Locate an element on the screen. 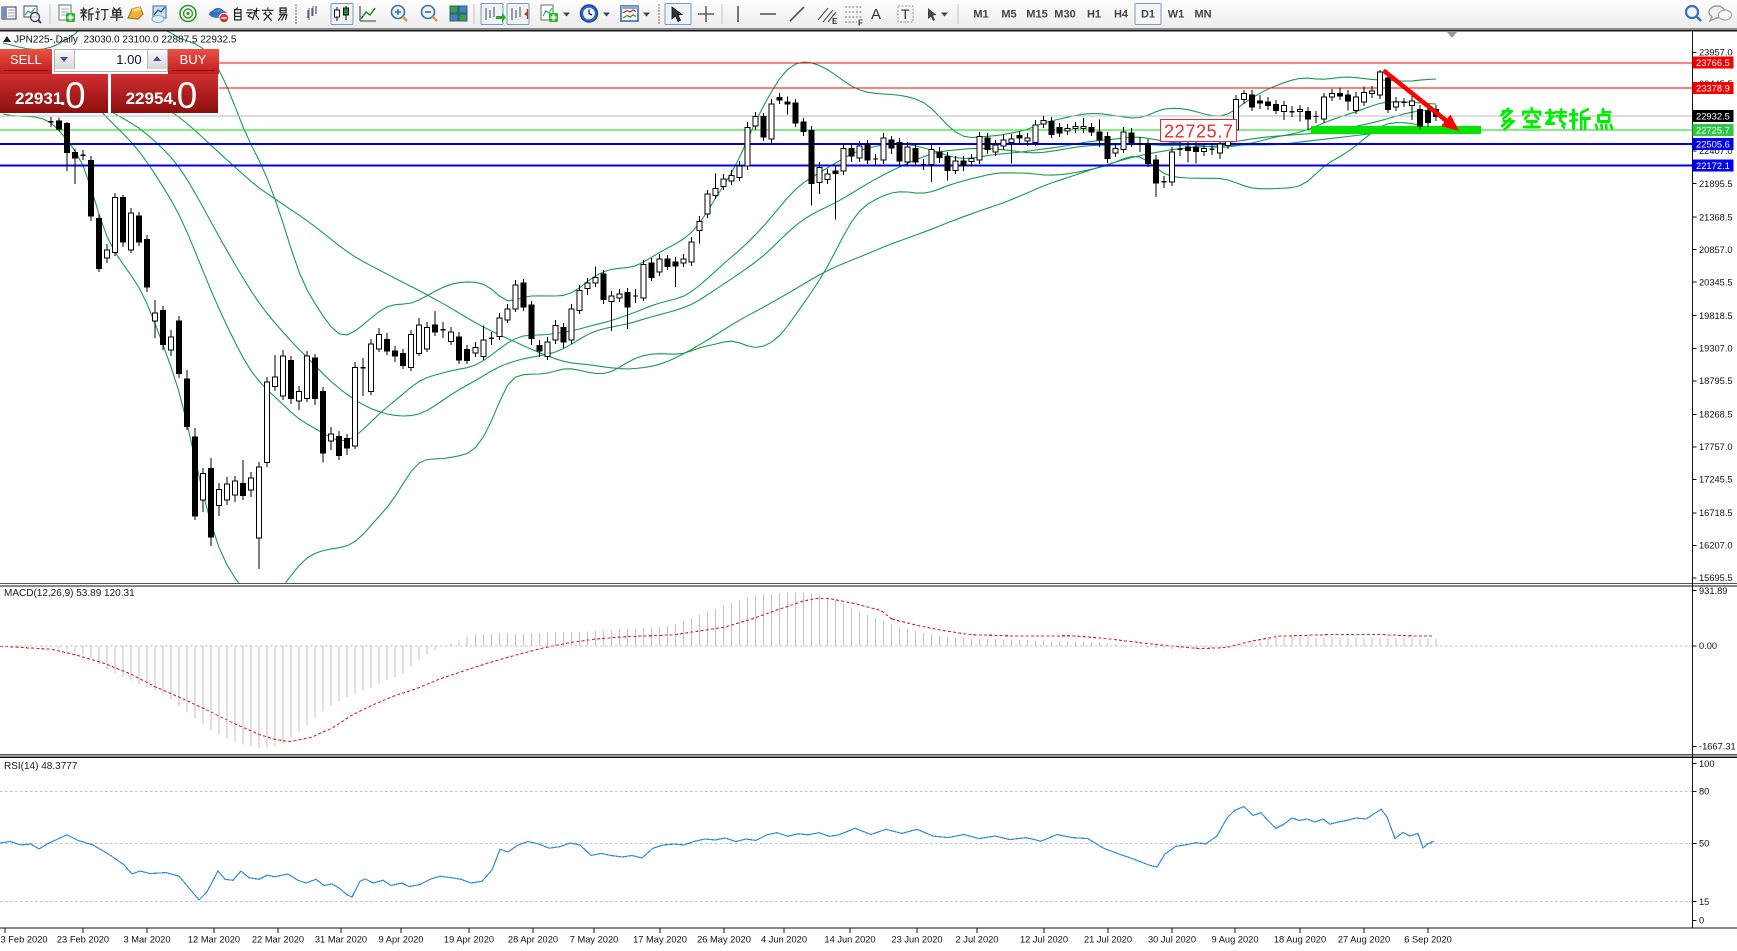 The image size is (1737, 951). svg-text: 30 Jul 2020 is located at coordinates (1172, 940).